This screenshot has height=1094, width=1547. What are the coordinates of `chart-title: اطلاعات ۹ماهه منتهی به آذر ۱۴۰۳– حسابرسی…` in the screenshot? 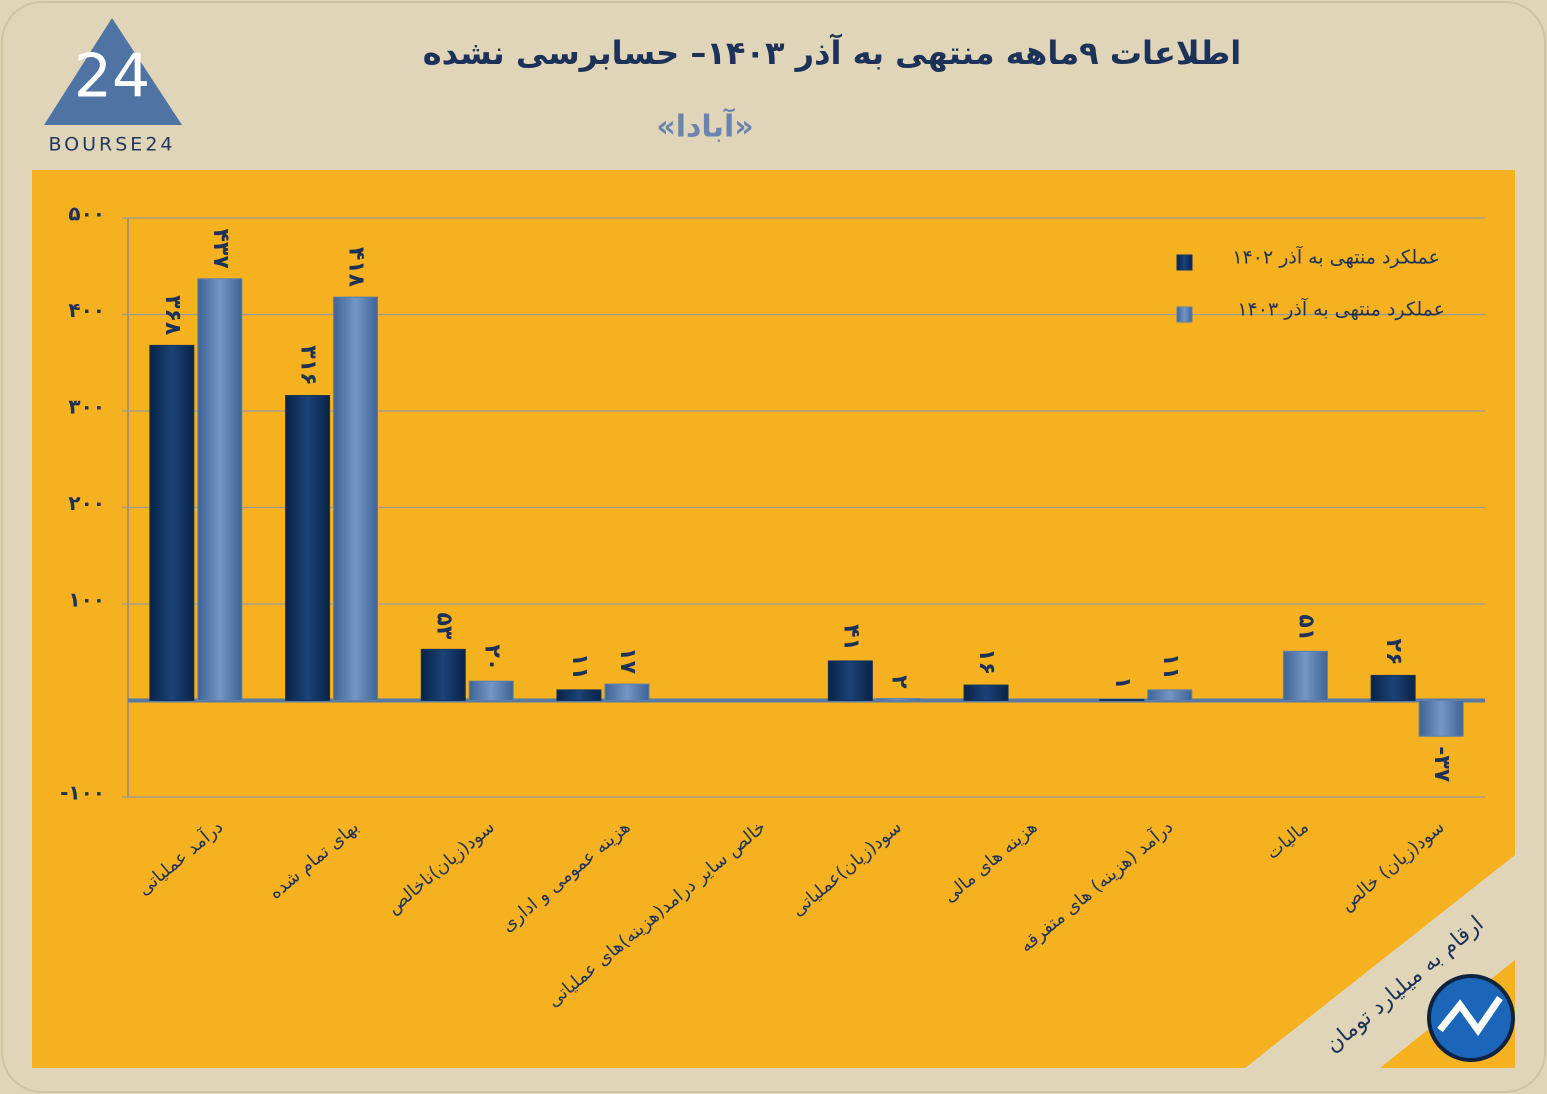 It's located at (832, 52).